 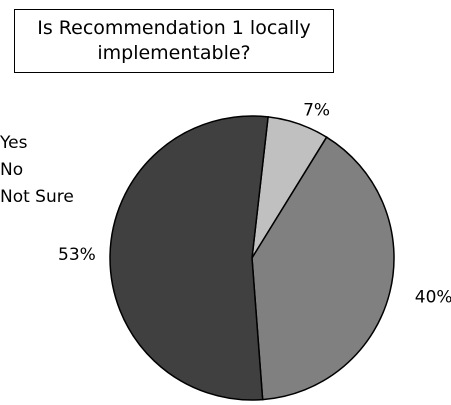 I want to click on data-label-not-sure: 7%, so click(x=316, y=110).